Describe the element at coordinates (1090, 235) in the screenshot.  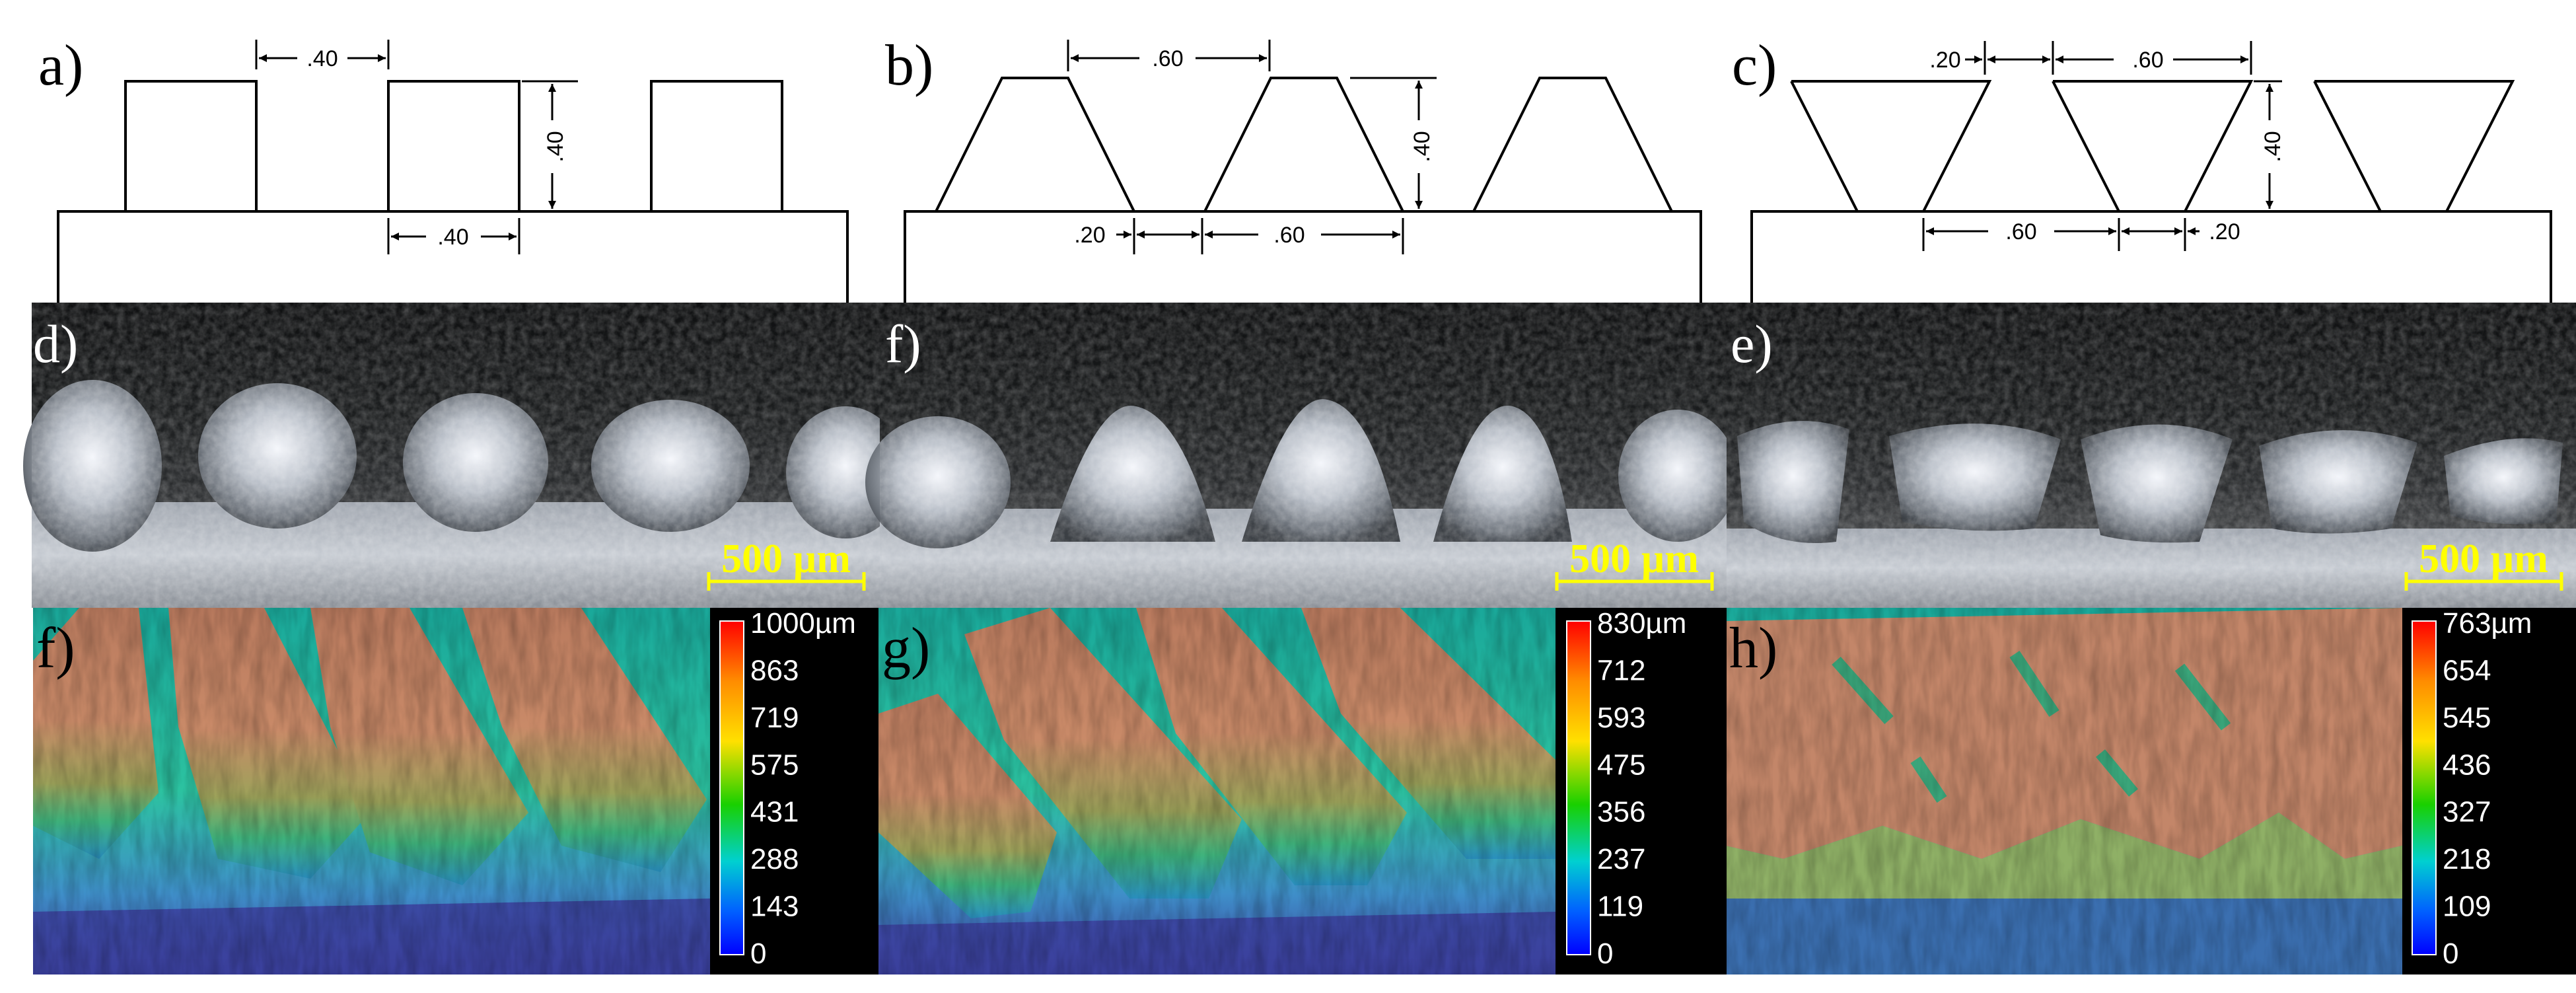
I see `dim-b-bottom-left: .20` at that location.